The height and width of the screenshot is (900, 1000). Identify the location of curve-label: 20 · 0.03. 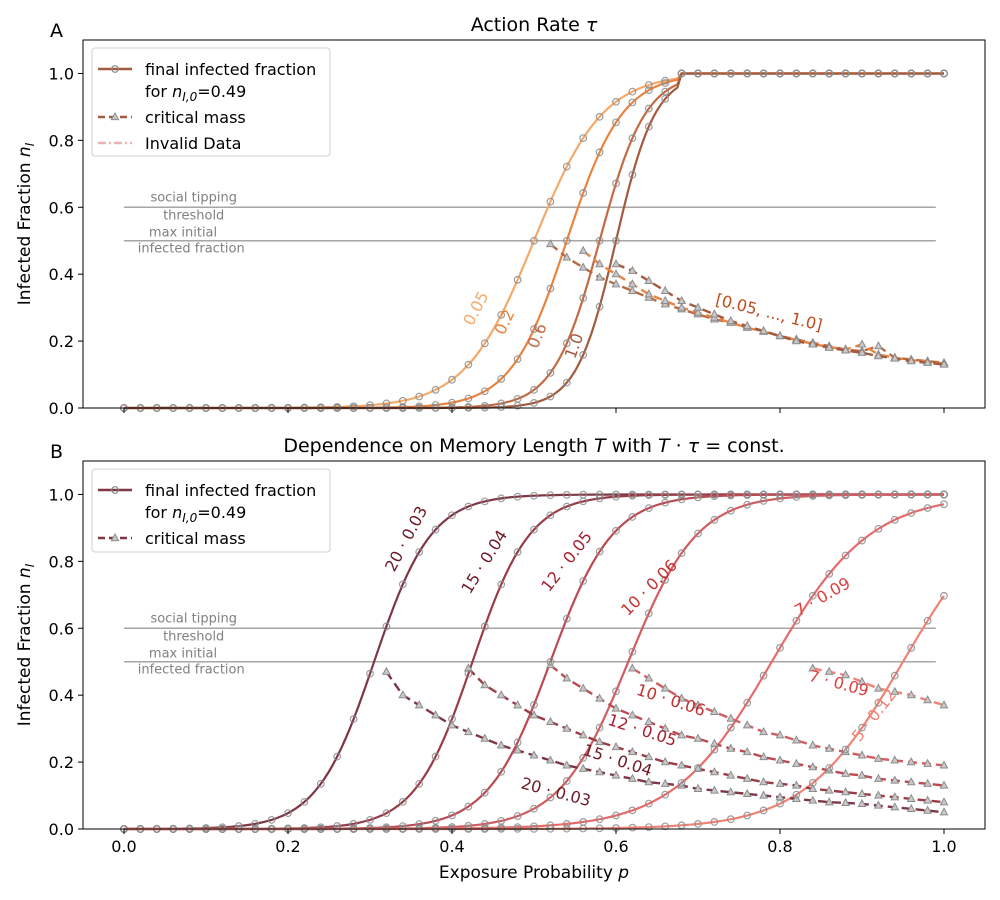
(556, 792).